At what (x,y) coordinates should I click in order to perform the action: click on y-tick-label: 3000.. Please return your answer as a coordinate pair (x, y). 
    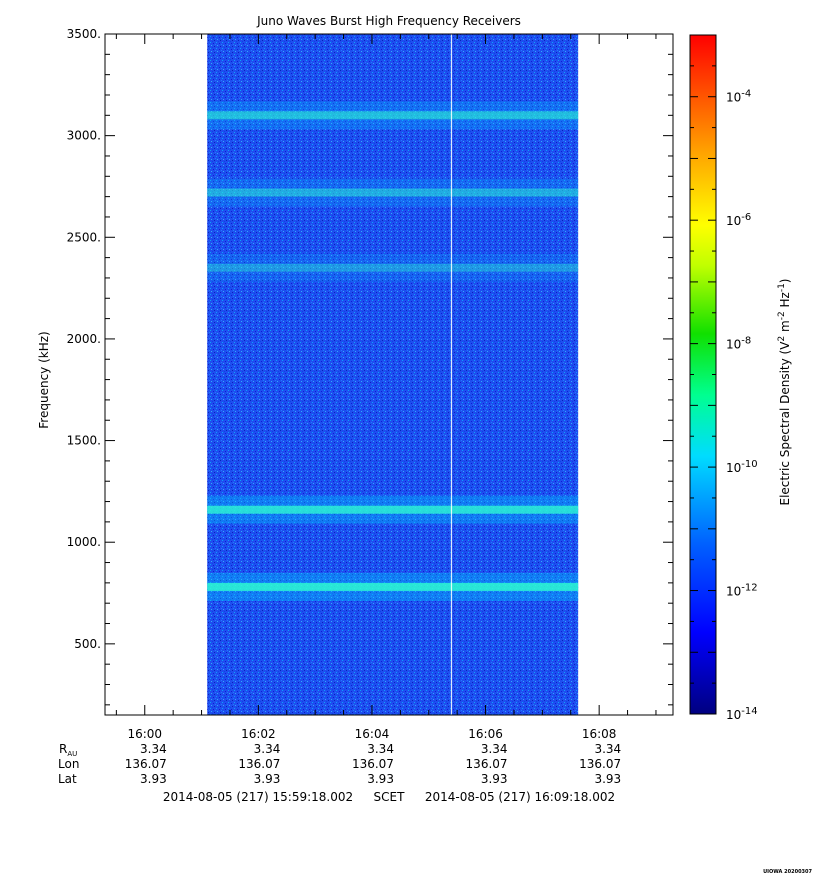
    Looking at the image, I should click on (84, 136).